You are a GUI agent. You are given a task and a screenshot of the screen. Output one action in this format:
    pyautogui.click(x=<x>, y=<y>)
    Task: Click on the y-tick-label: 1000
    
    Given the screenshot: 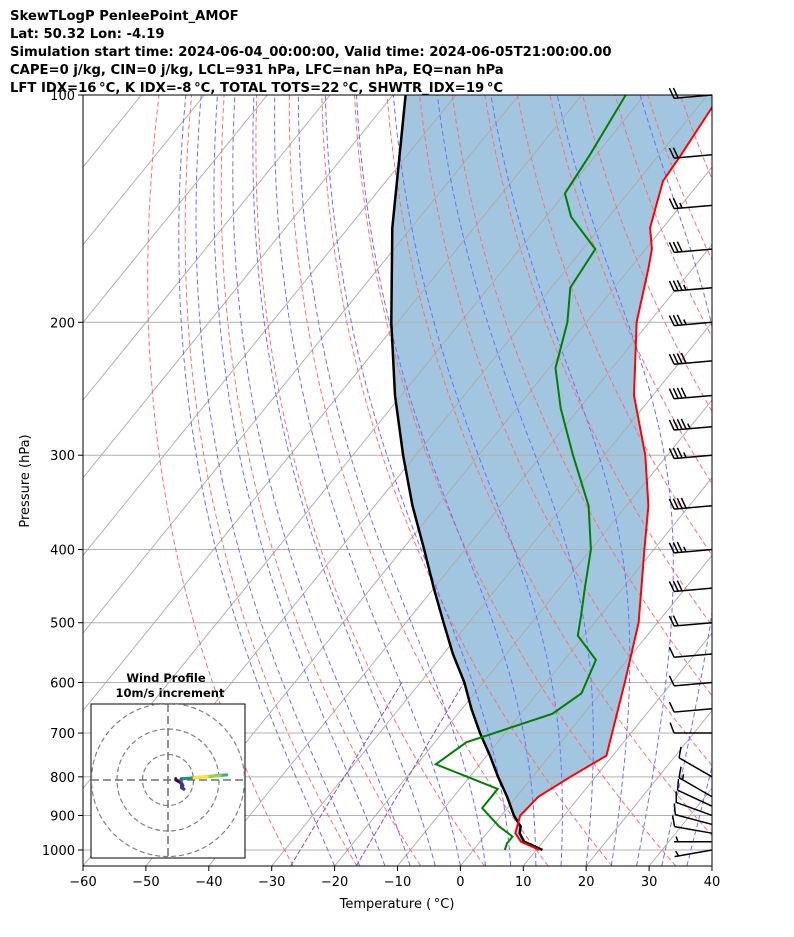 What is the action you would take?
    pyautogui.click(x=58, y=851)
    